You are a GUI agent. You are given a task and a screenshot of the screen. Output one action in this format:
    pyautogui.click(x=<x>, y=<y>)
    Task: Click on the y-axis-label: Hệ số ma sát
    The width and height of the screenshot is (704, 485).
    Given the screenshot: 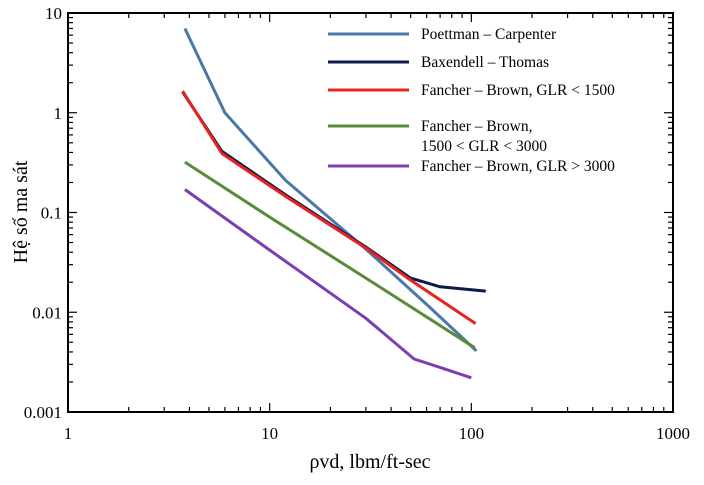 What is the action you would take?
    pyautogui.click(x=21, y=211)
    